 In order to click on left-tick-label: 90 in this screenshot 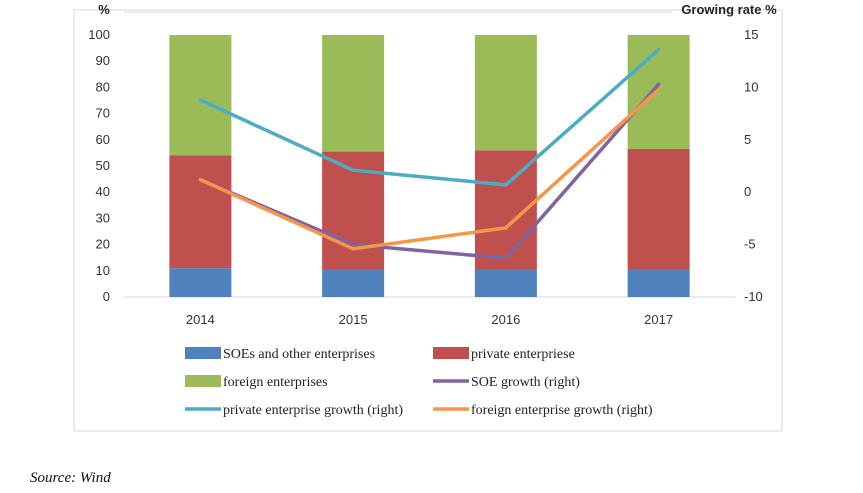, I will do `click(103, 60)`.